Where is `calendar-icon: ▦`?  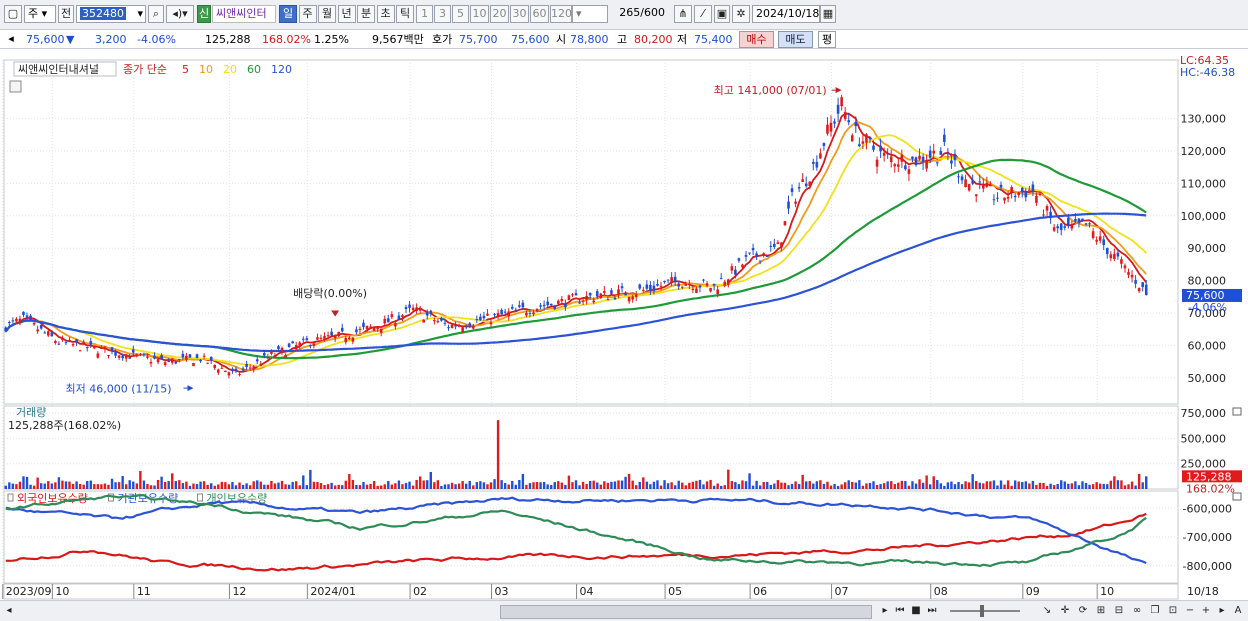 calendar-icon: ▦ is located at coordinates (828, 14).